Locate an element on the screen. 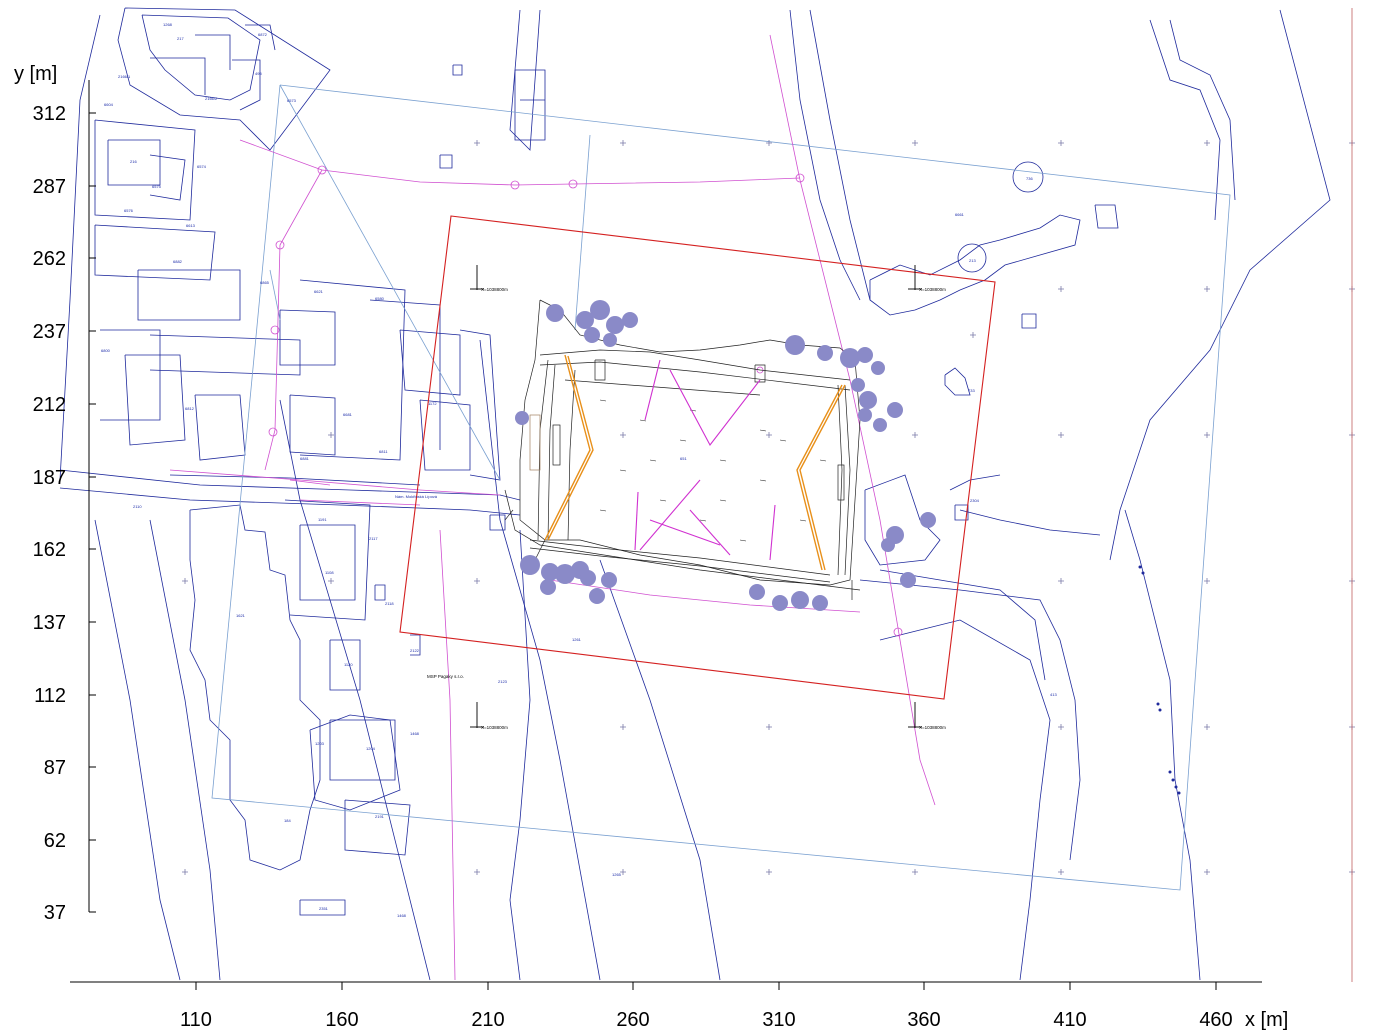 This screenshot has height=1036, width=1382. parcel-label: 6661 is located at coordinates (960, 214).